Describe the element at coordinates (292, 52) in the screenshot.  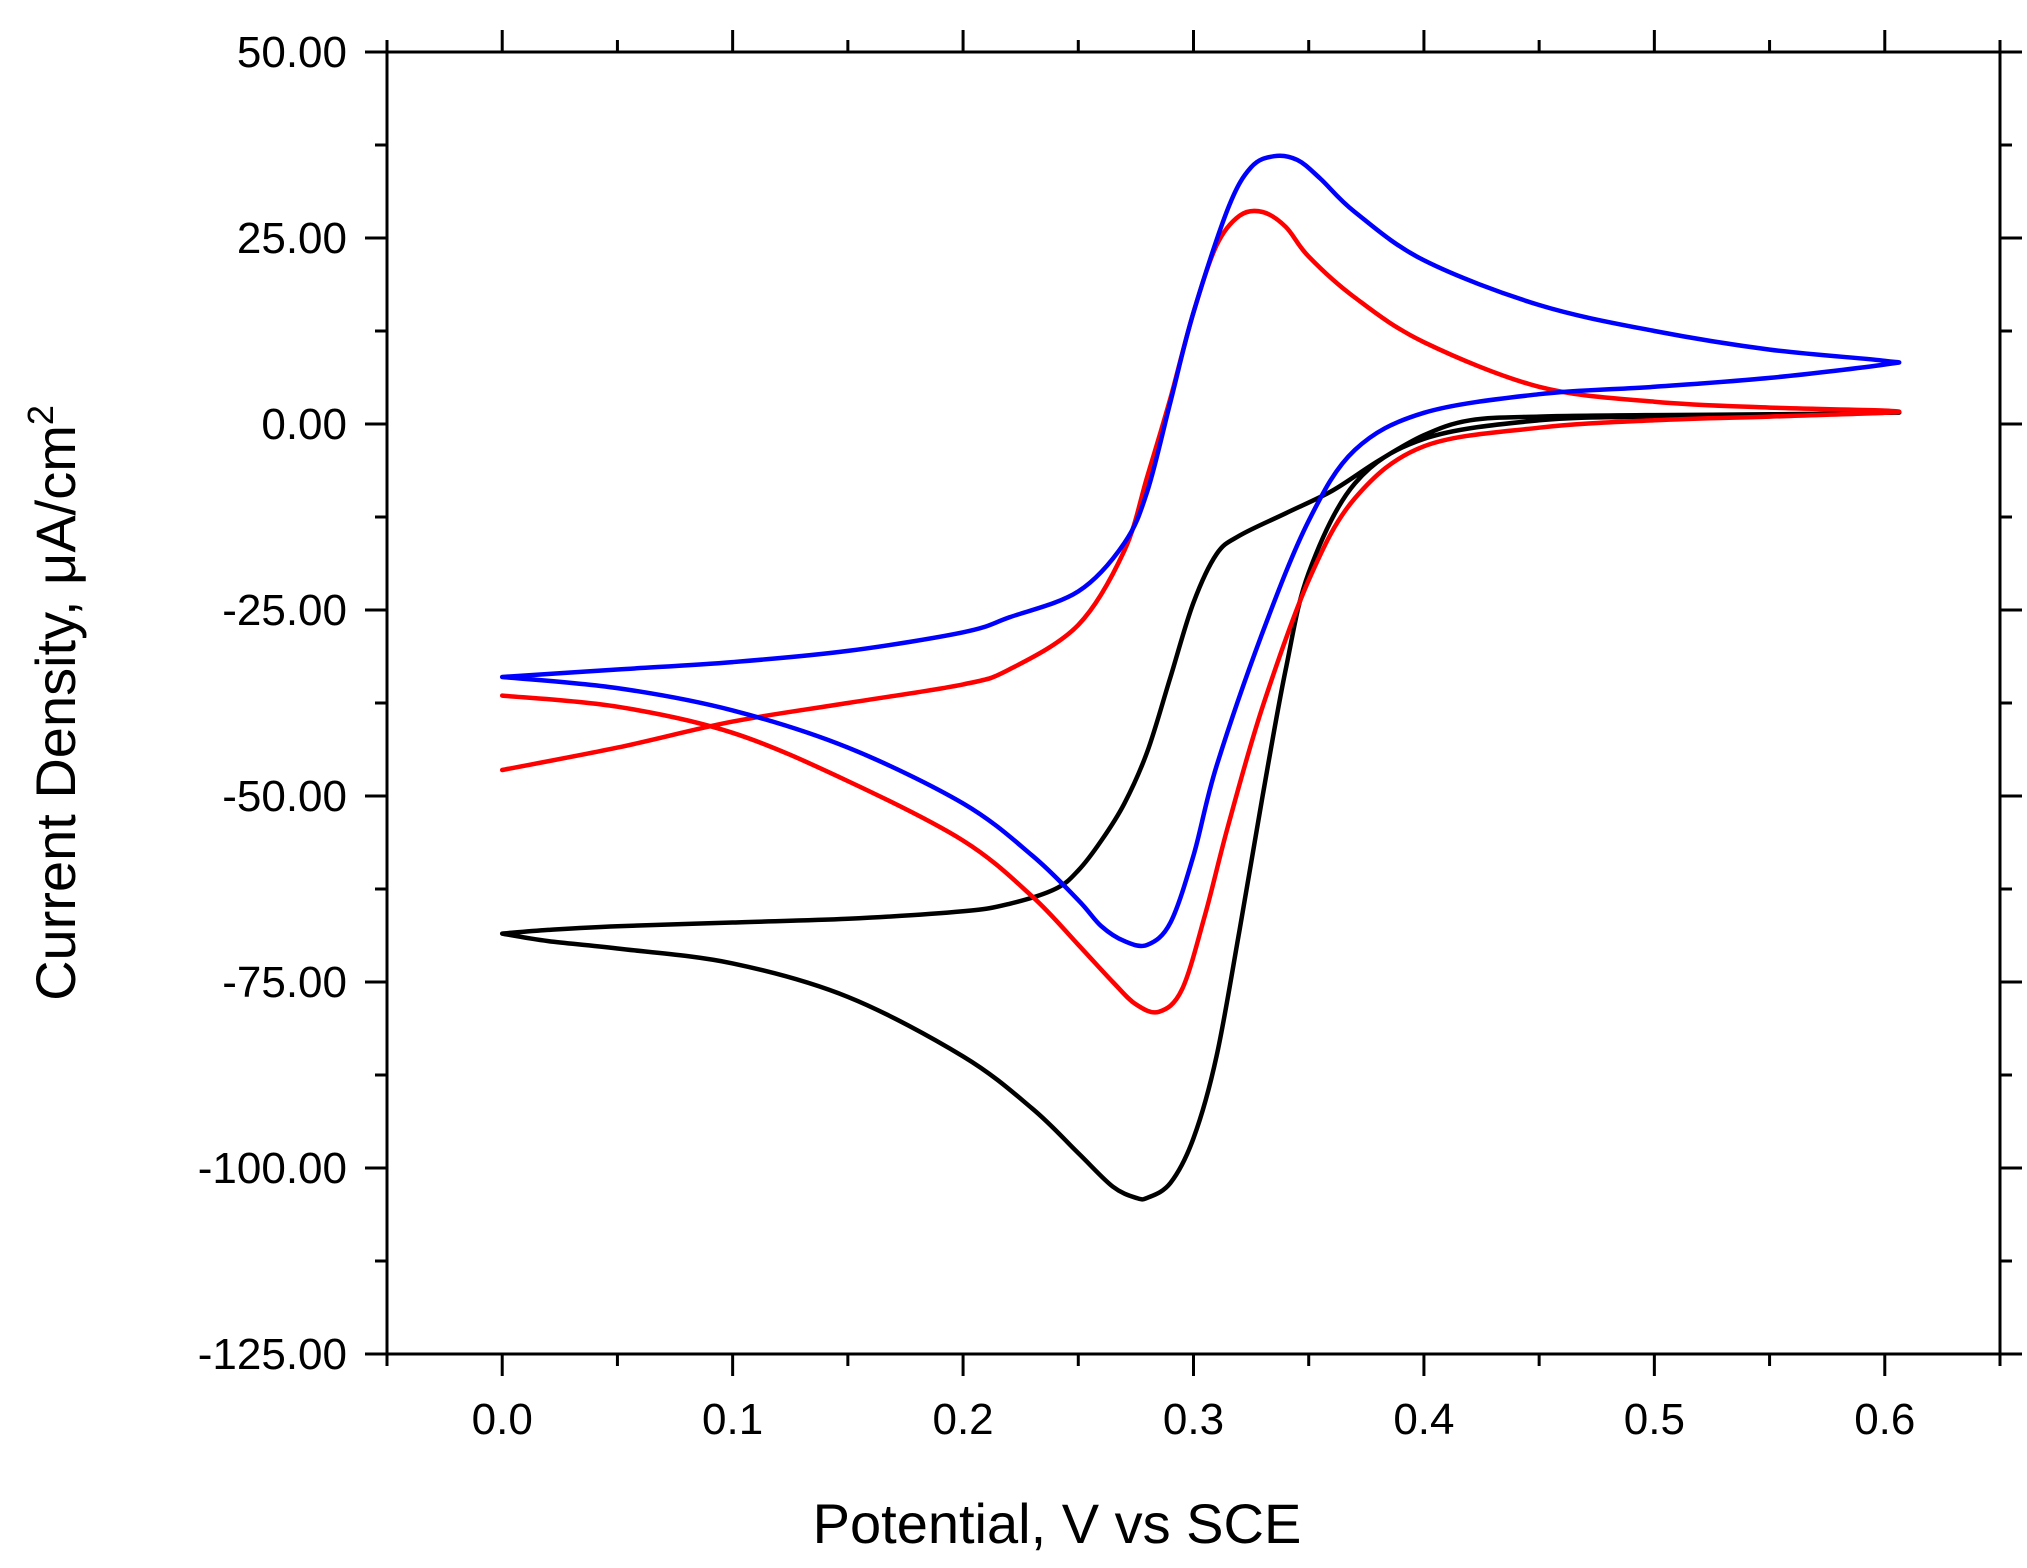
I see `y-tick-label: 50.00` at that location.